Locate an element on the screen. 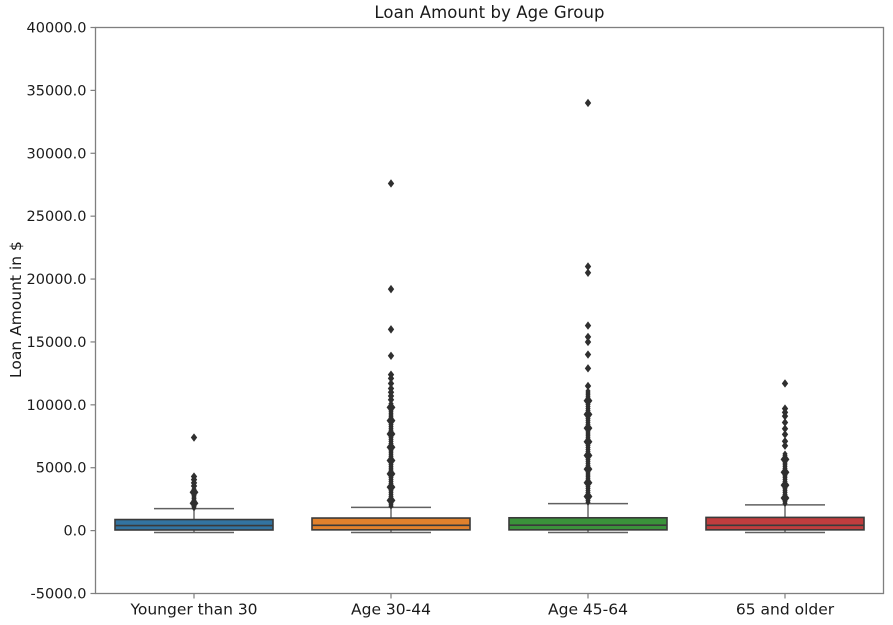 This screenshot has width=893, height=625. y-tick-label: -5000.0 is located at coordinates (59, 595).